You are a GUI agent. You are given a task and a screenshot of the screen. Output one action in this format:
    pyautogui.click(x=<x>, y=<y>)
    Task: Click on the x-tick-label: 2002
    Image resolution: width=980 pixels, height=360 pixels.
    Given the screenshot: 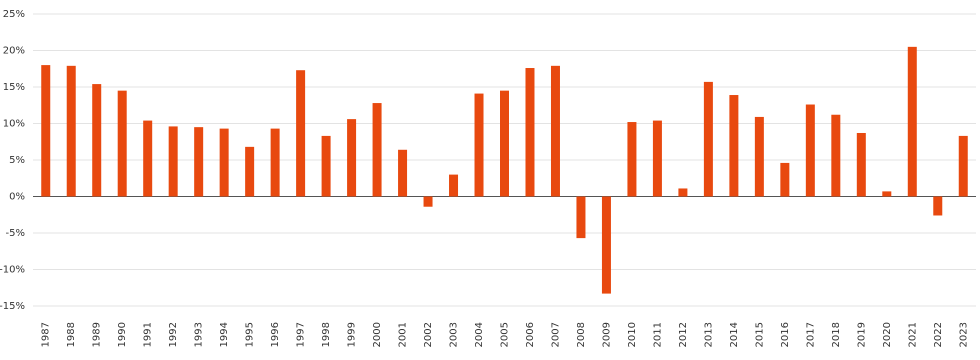 What is the action you would take?
    pyautogui.click(x=428, y=334)
    